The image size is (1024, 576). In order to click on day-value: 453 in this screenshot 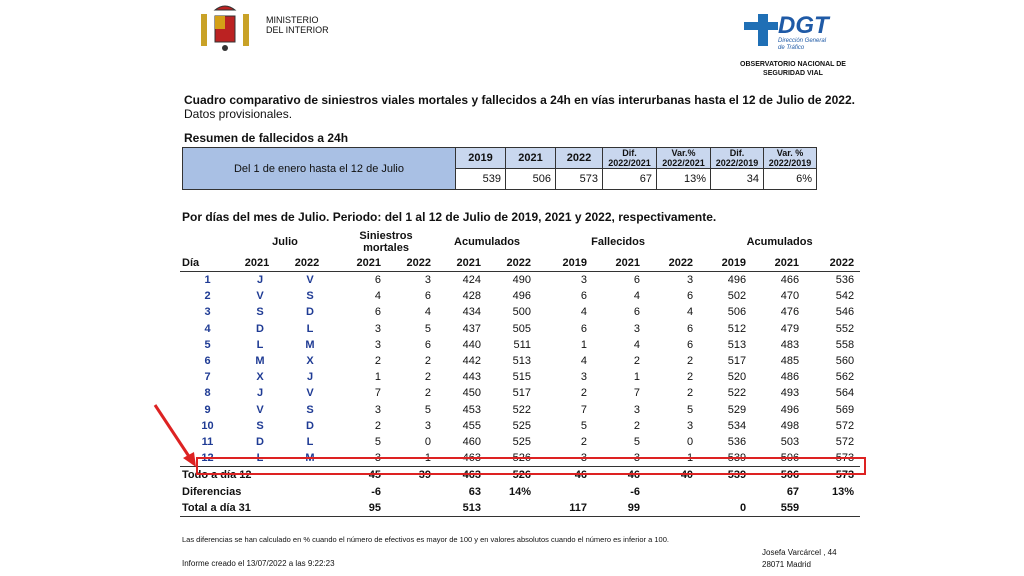, I will do `click(472, 409)`.